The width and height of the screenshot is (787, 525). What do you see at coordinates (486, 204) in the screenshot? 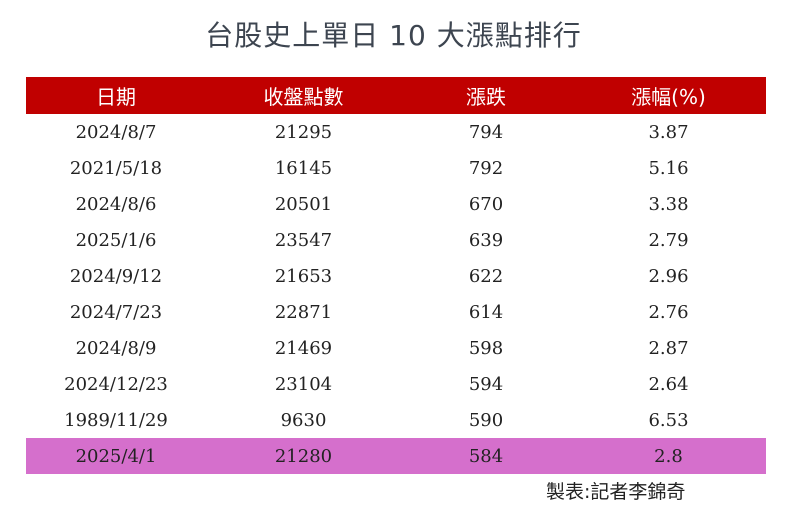
I see `change-cell: 670` at bounding box center [486, 204].